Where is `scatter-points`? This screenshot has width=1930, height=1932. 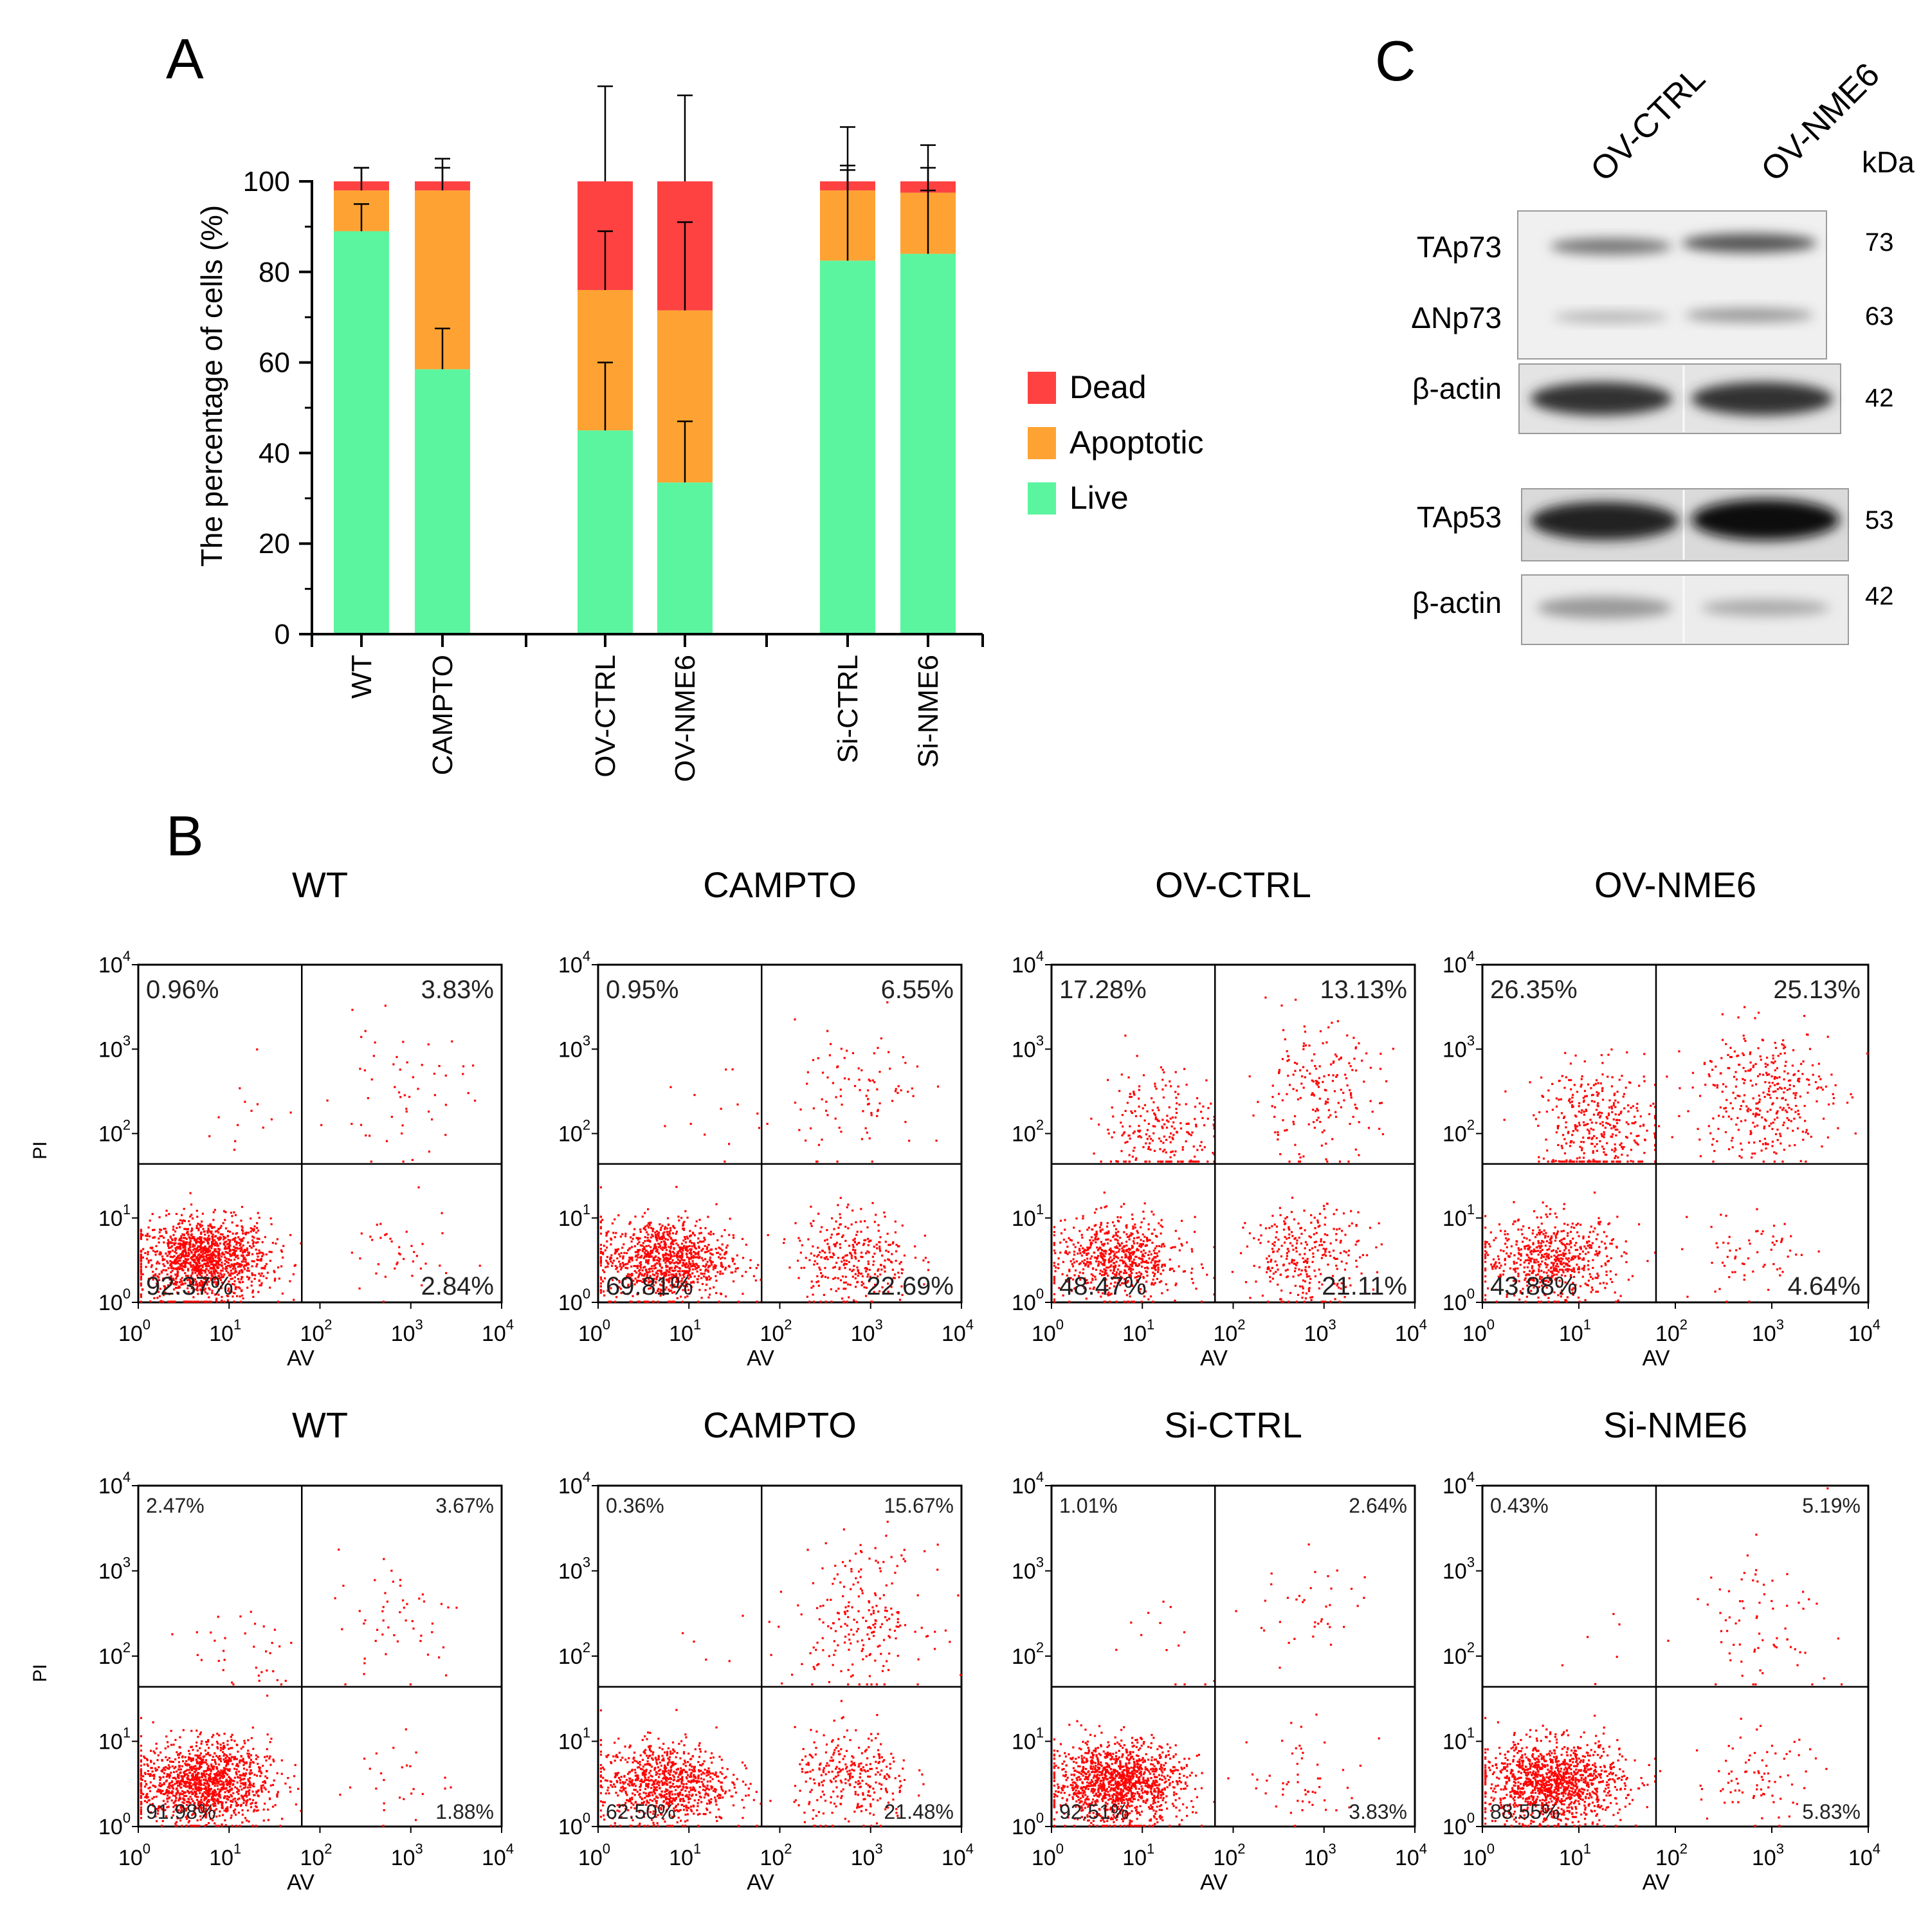 scatter-points is located at coordinates (311, 1154).